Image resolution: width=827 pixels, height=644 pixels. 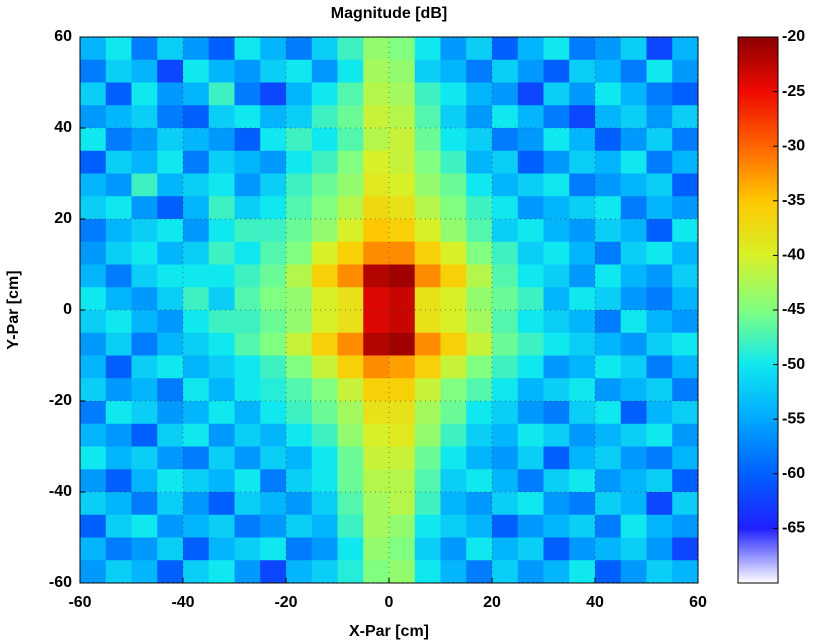 I want to click on y-tick-label: -40, so click(x=60, y=491).